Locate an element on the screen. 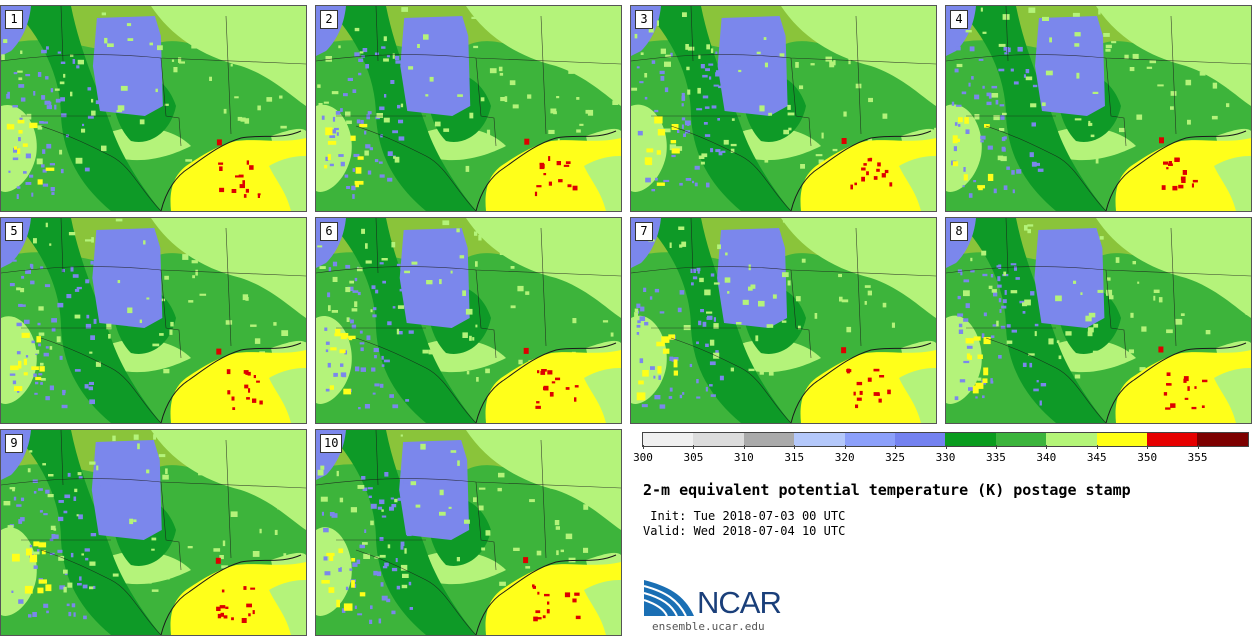 The width and height of the screenshot is (1260, 636). colorbar-tick-label: 310 is located at coordinates (743, 457).